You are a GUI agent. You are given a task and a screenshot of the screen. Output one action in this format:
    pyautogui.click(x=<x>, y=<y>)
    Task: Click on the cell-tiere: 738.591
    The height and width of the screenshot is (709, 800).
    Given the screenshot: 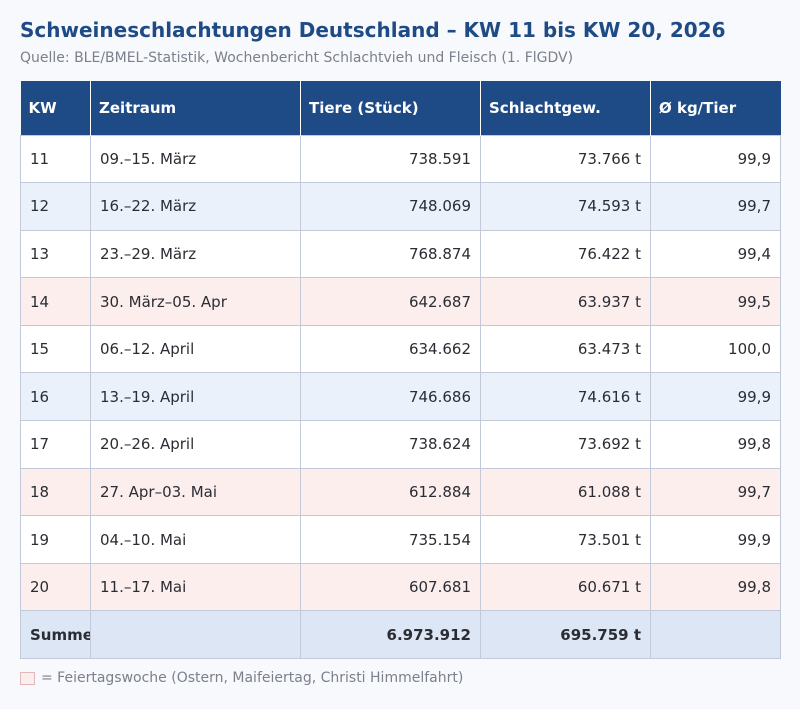 What is the action you would take?
    pyautogui.click(x=390, y=159)
    